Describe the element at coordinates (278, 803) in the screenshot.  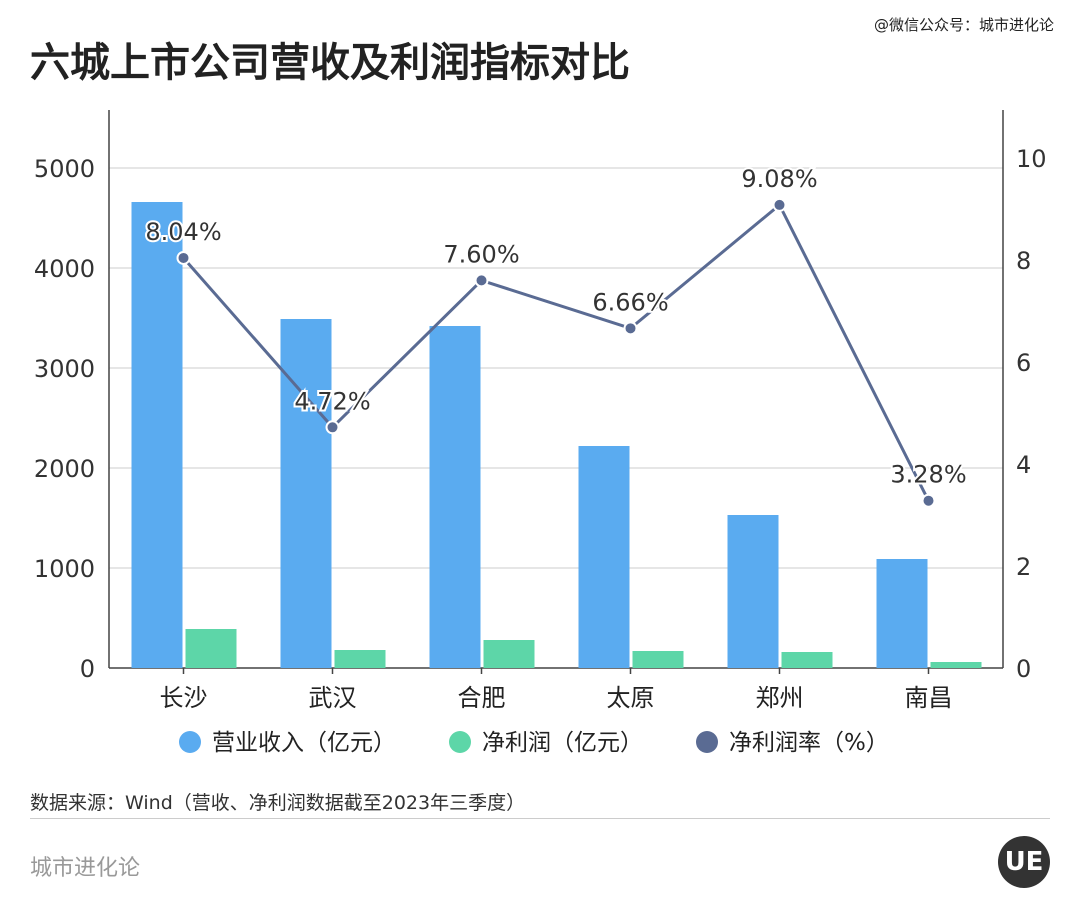
I see `source-note: 数据来源：Wind（营收、净利润数据截至2023年三季度）` at that location.